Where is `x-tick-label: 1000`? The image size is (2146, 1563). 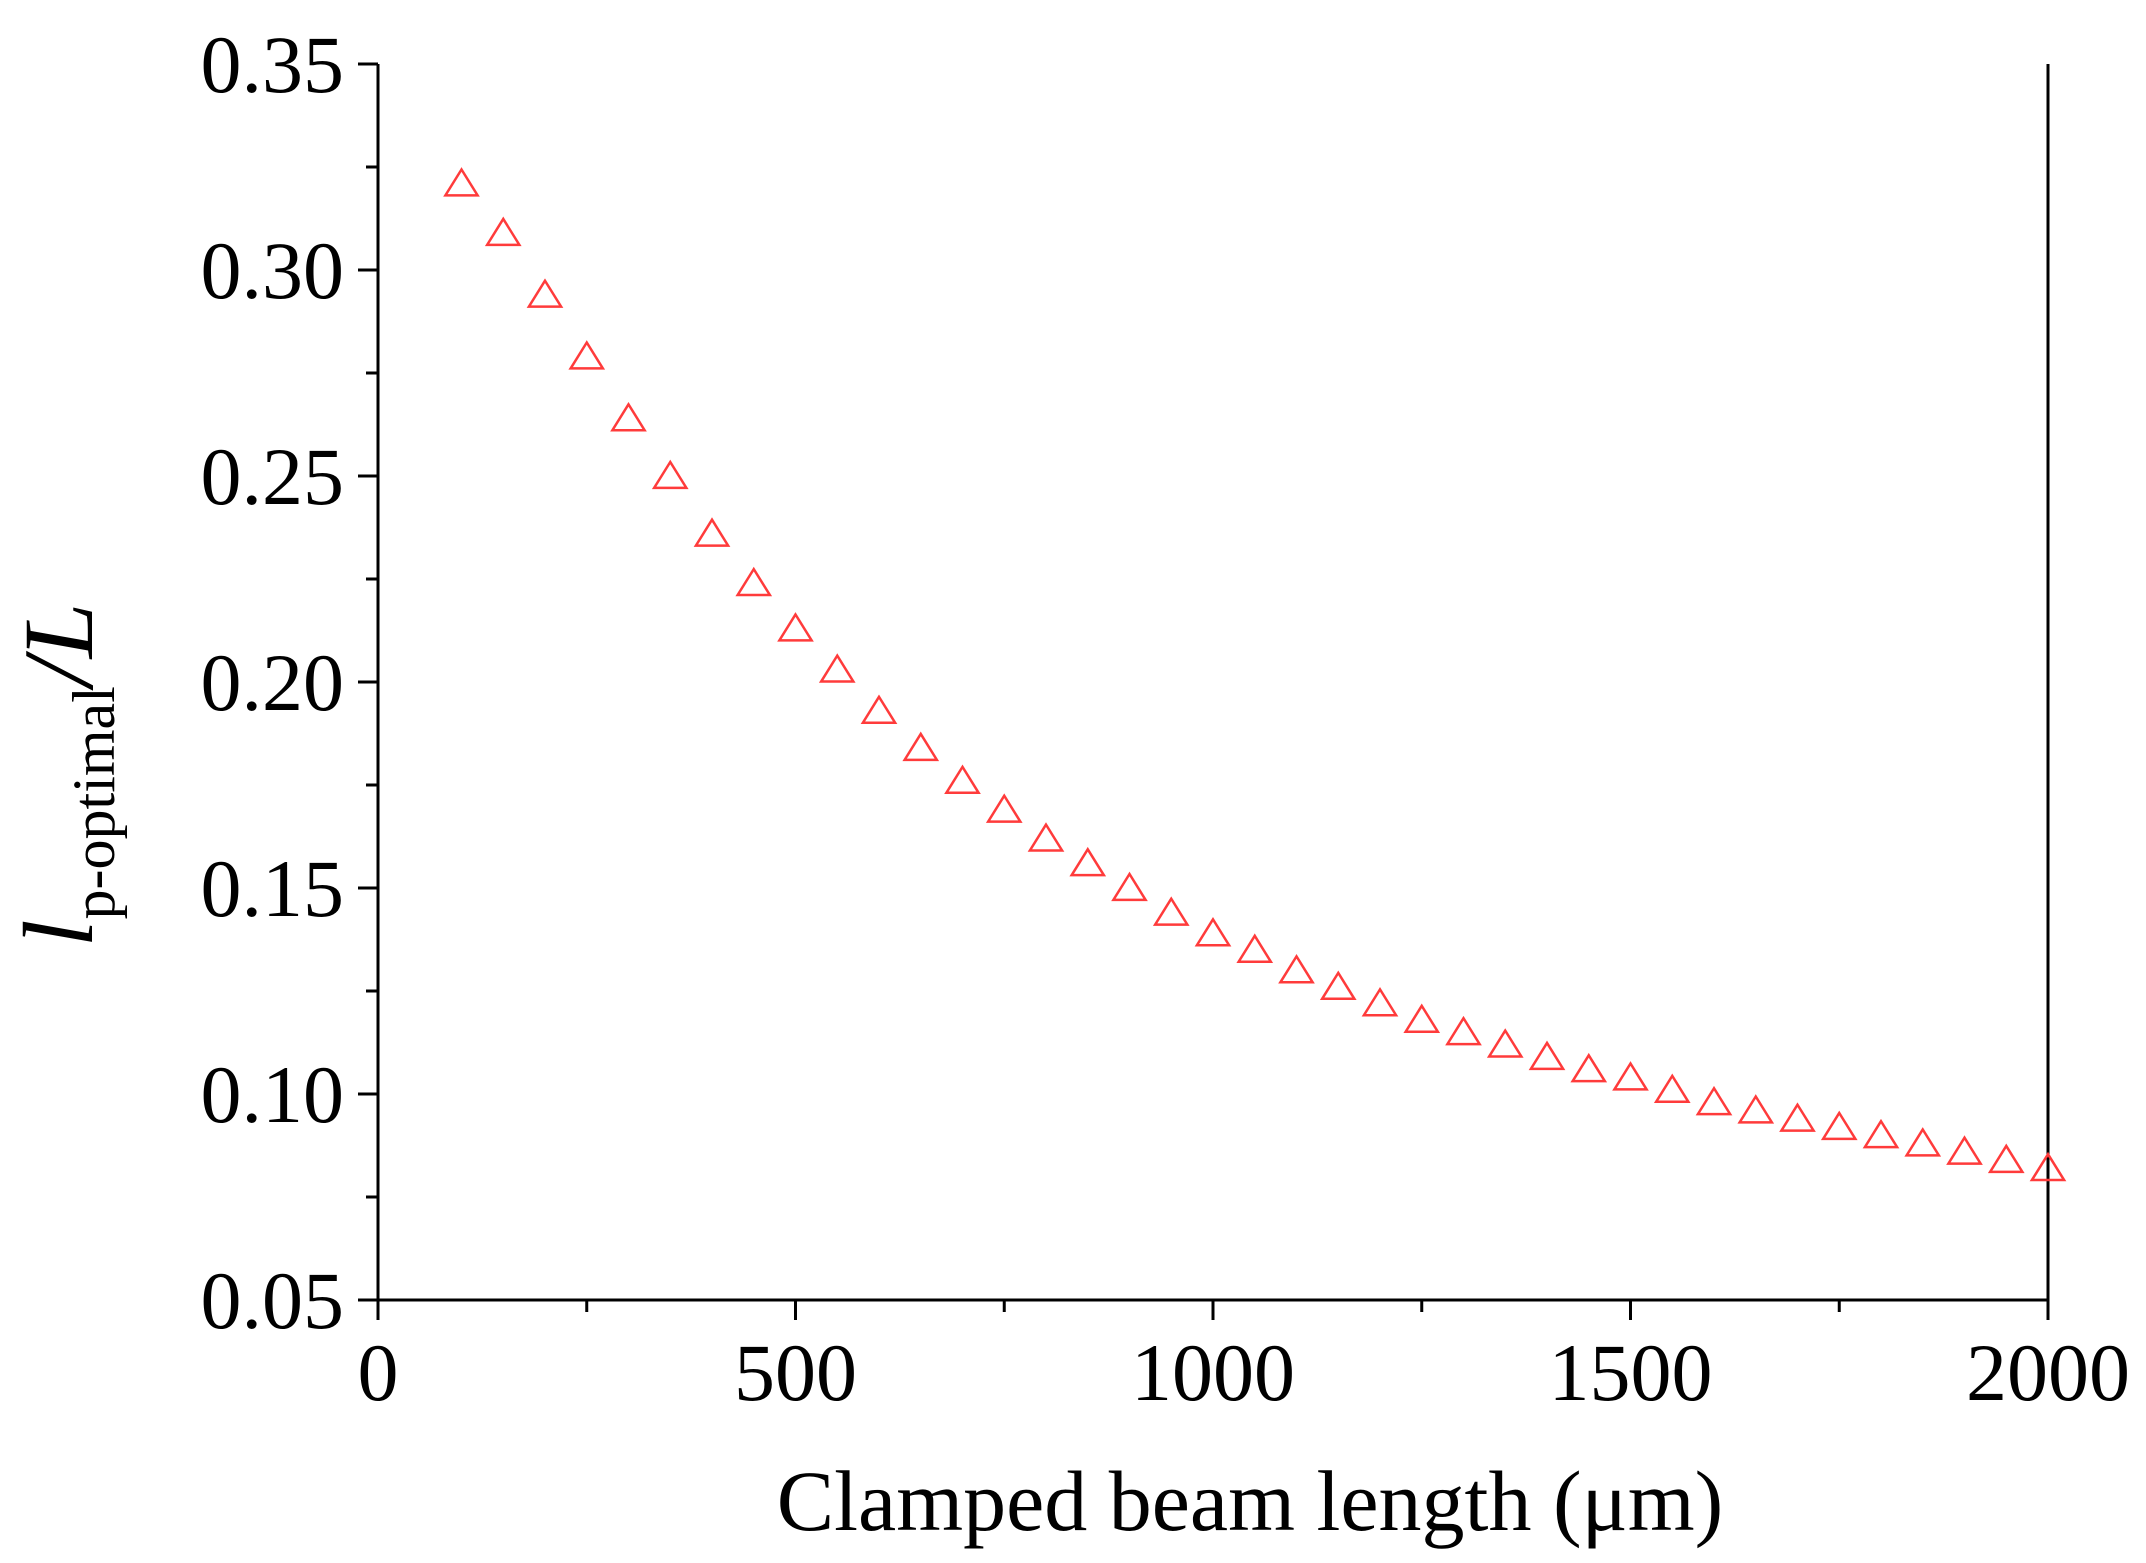
x-tick-label: 1000 is located at coordinates (1213, 1372).